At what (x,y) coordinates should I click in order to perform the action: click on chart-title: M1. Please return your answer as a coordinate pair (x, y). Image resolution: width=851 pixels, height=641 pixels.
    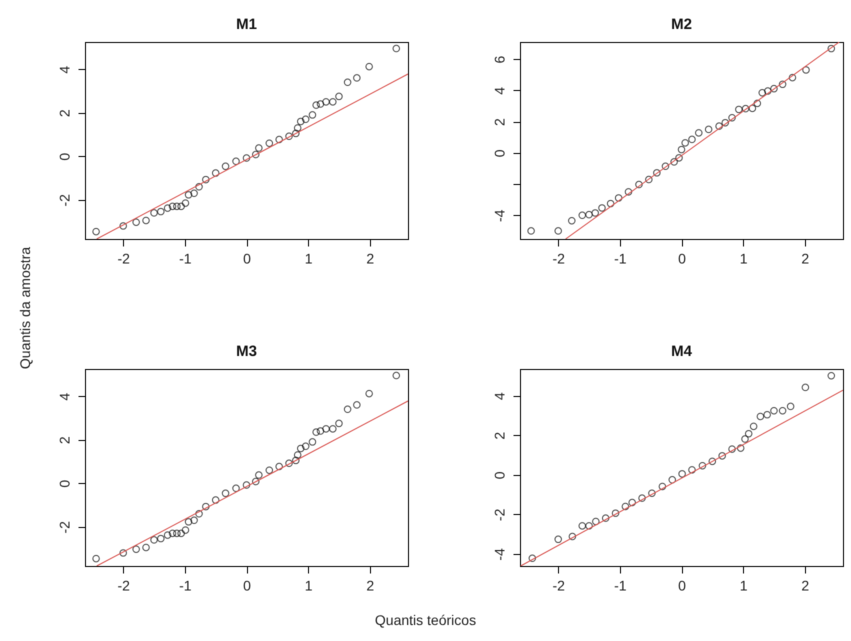
    Looking at the image, I should click on (246, 24).